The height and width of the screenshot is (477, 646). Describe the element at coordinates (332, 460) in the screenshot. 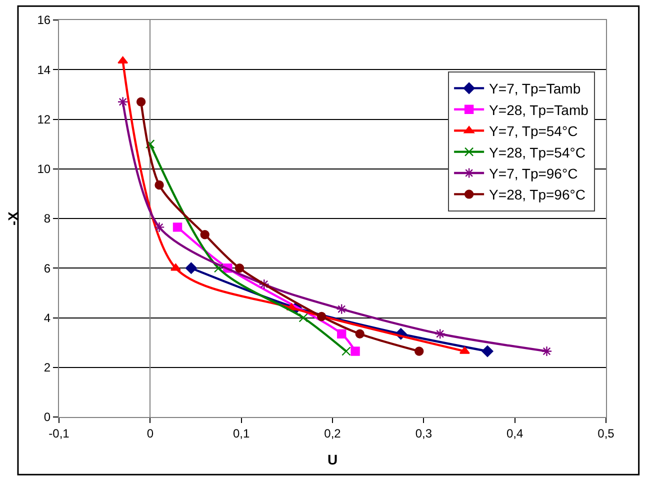

I see `x-axis-title: U` at that location.